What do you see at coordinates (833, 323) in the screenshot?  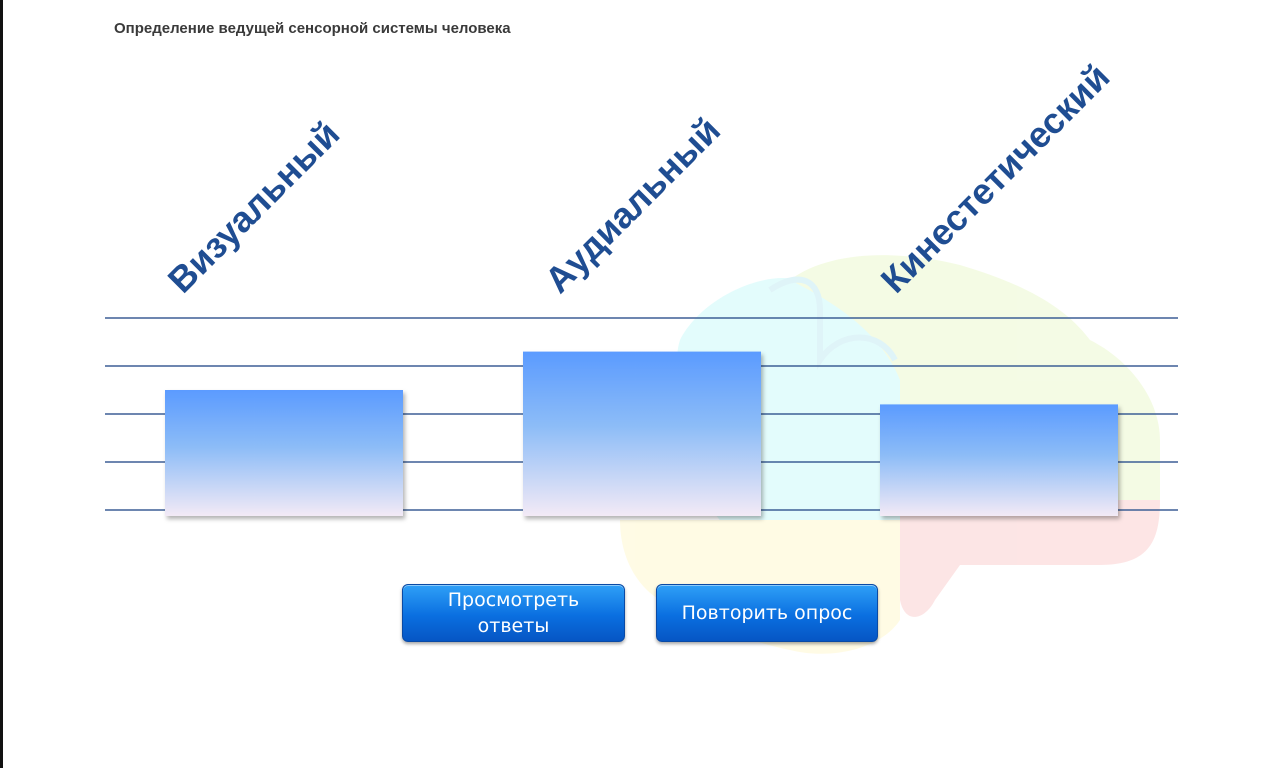 I see `watermark-outline` at bounding box center [833, 323].